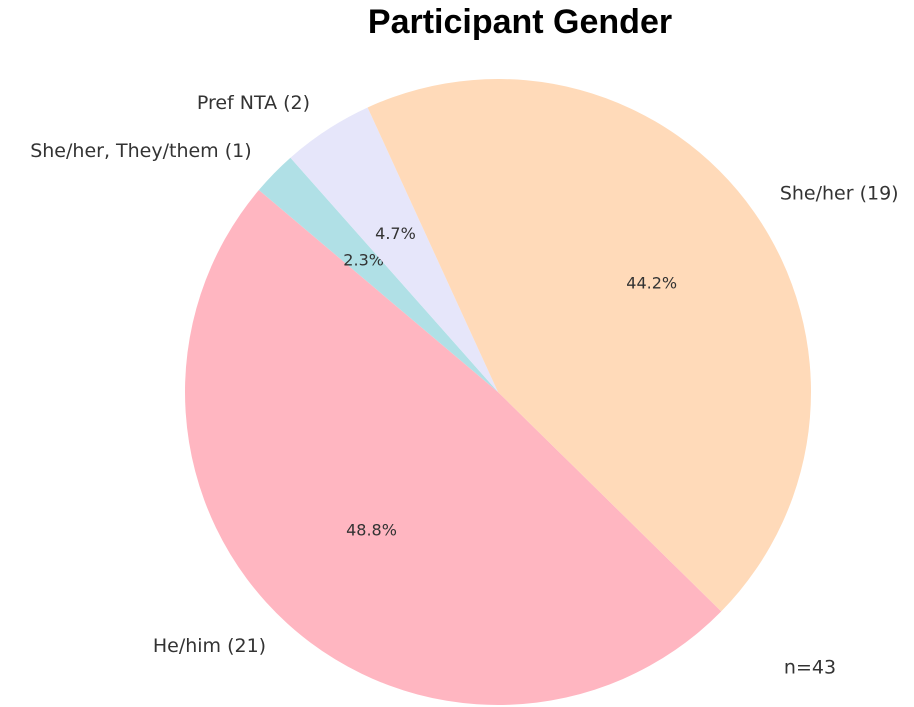  I want to click on percent-label: 44.2%, so click(651, 283).